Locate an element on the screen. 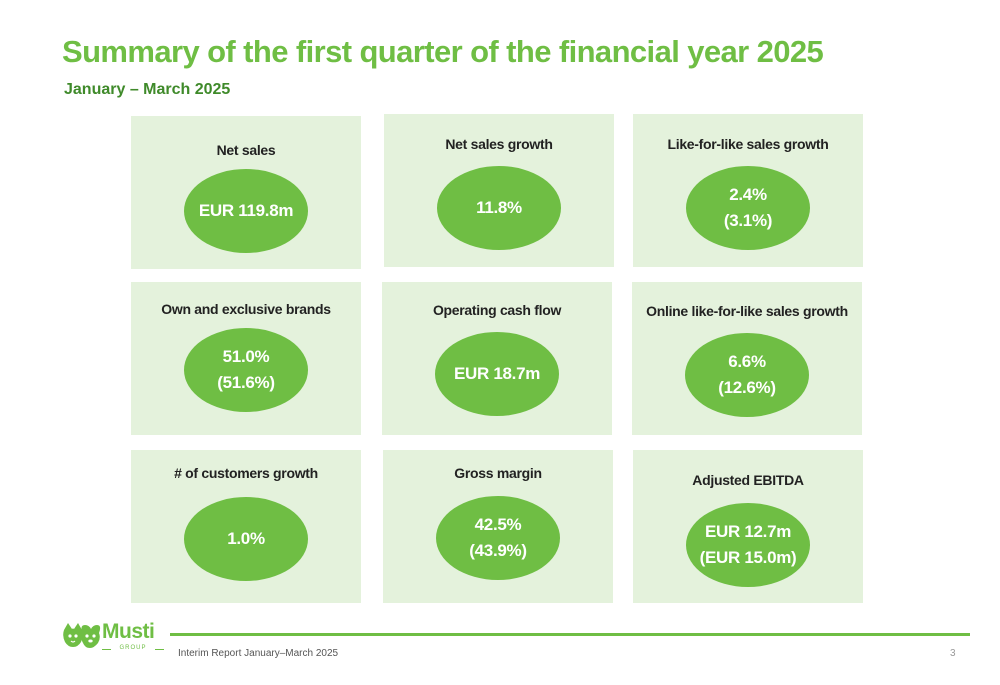  kpi-value-bubble: EUR 119.8m is located at coordinates (246, 211).